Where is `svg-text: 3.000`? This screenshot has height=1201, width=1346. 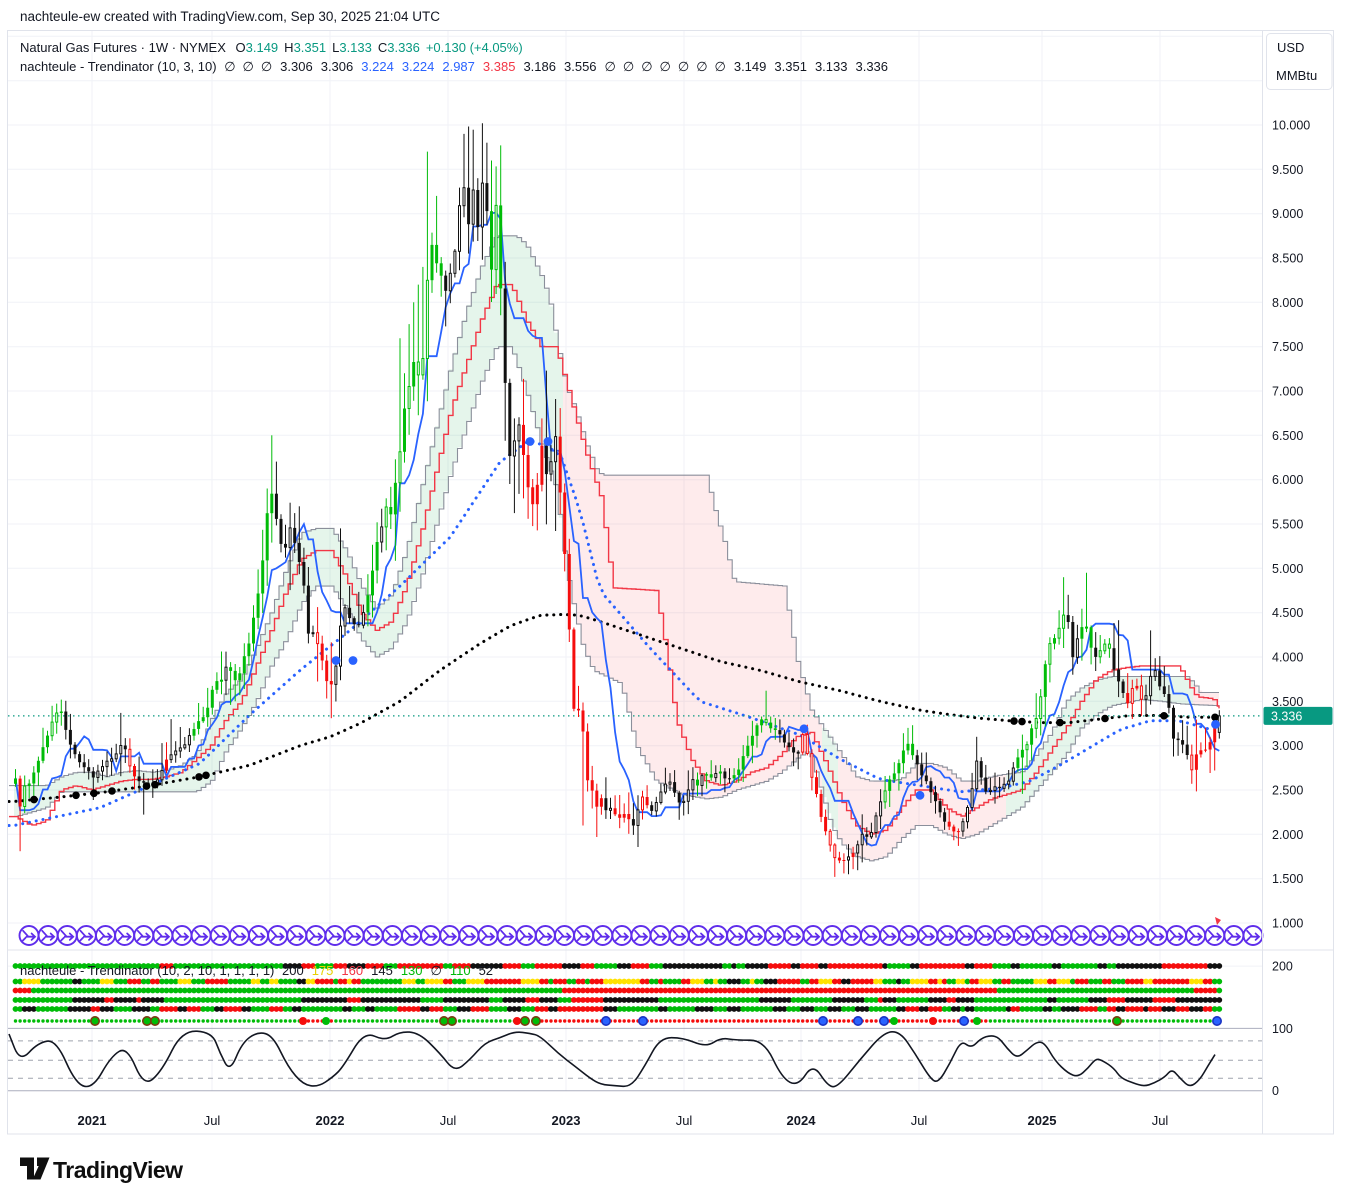 svg-text: 3.000 is located at coordinates (1287, 746).